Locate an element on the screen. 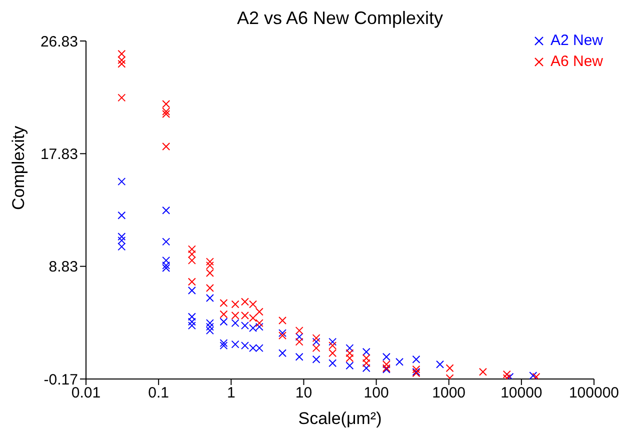 The image size is (637, 440). y-tick-label: 17.83 is located at coordinates (59, 154).